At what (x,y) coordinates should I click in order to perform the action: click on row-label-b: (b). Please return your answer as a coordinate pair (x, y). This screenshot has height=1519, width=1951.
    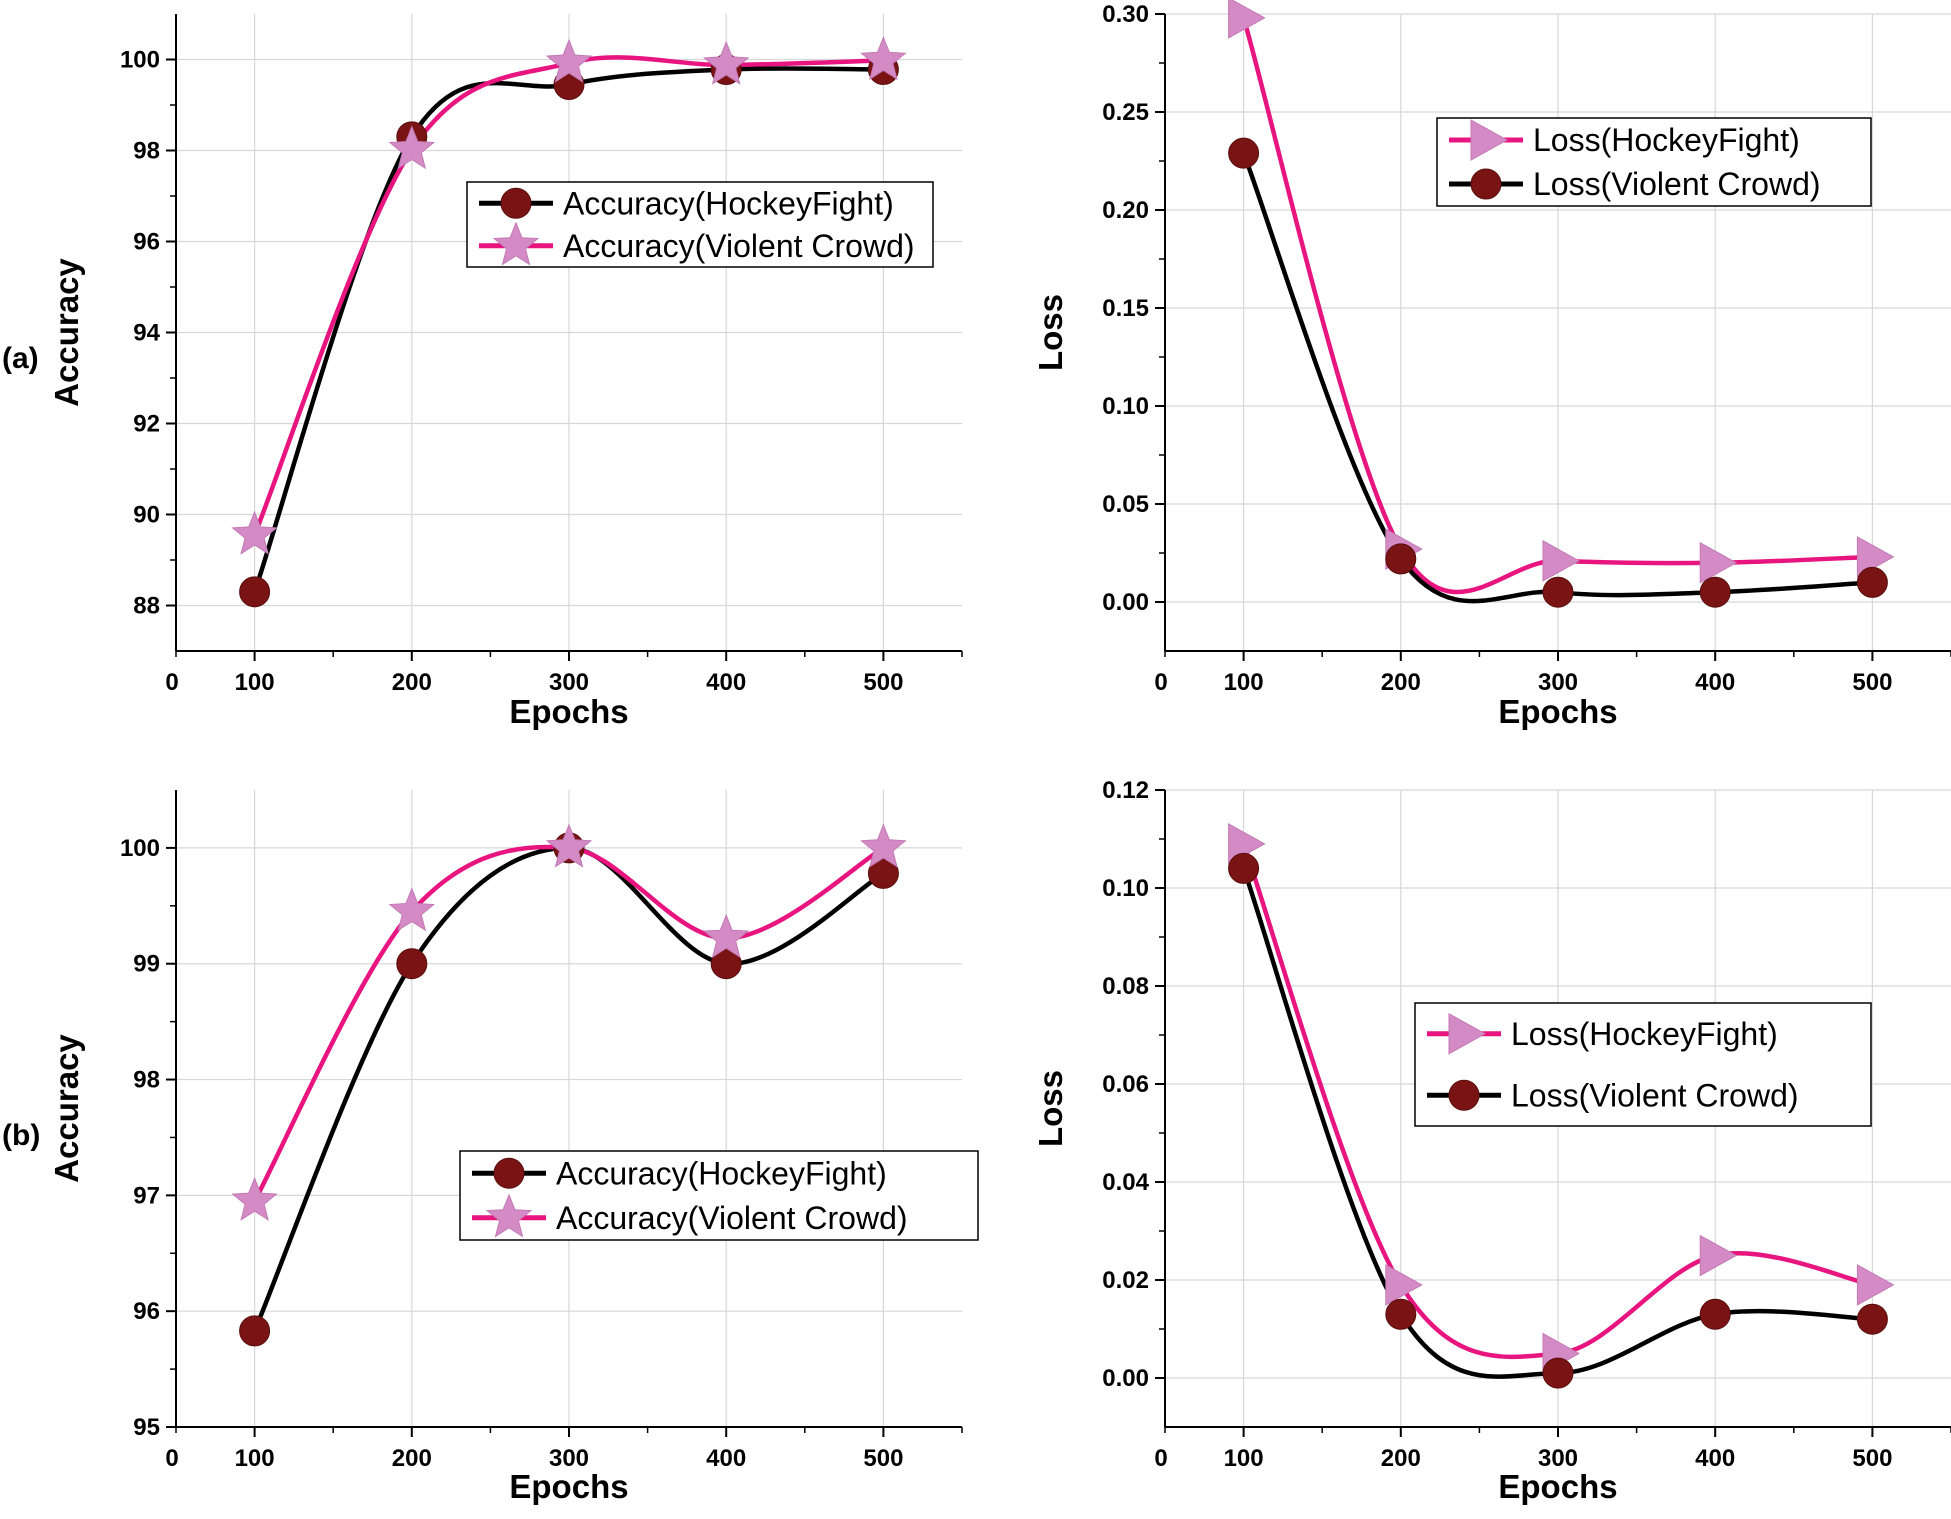
    Looking at the image, I should click on (21, 1135).